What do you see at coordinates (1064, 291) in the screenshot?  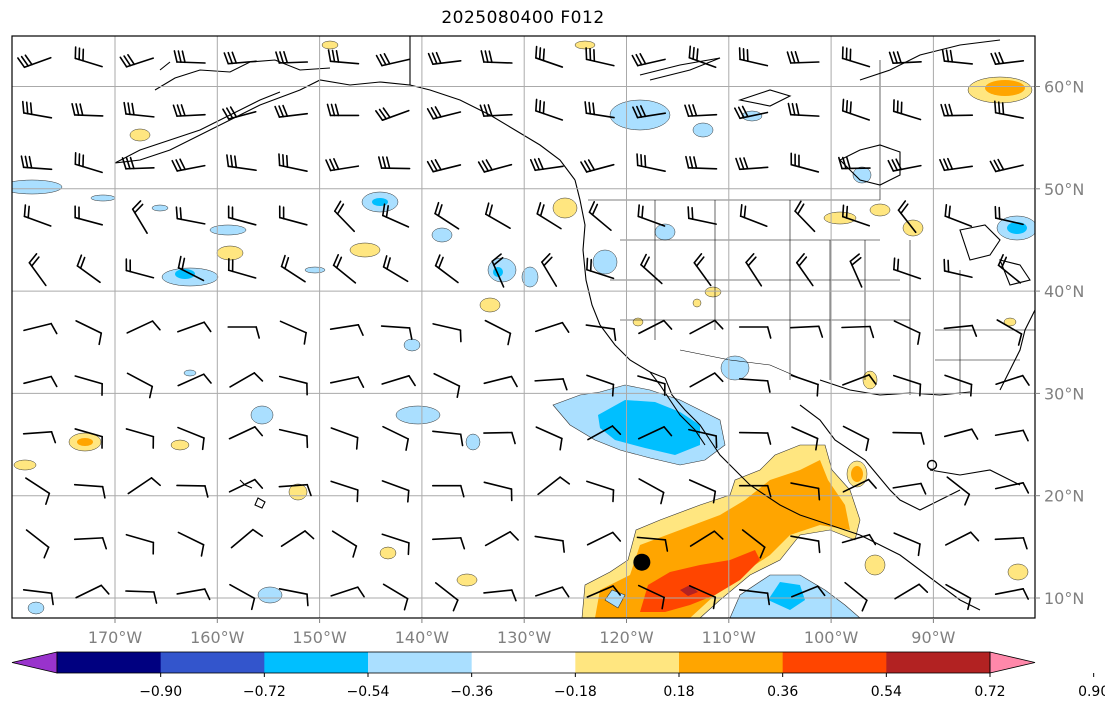 I see `lat-tick-label: 40°N` at bounding box center [1064, 291].